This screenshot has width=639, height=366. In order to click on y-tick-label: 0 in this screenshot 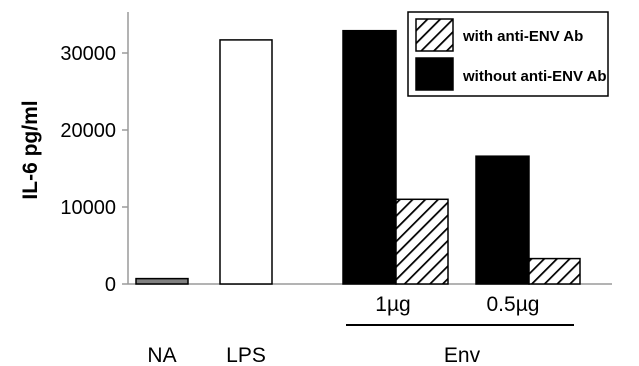, I will do `click(110, 285)`.